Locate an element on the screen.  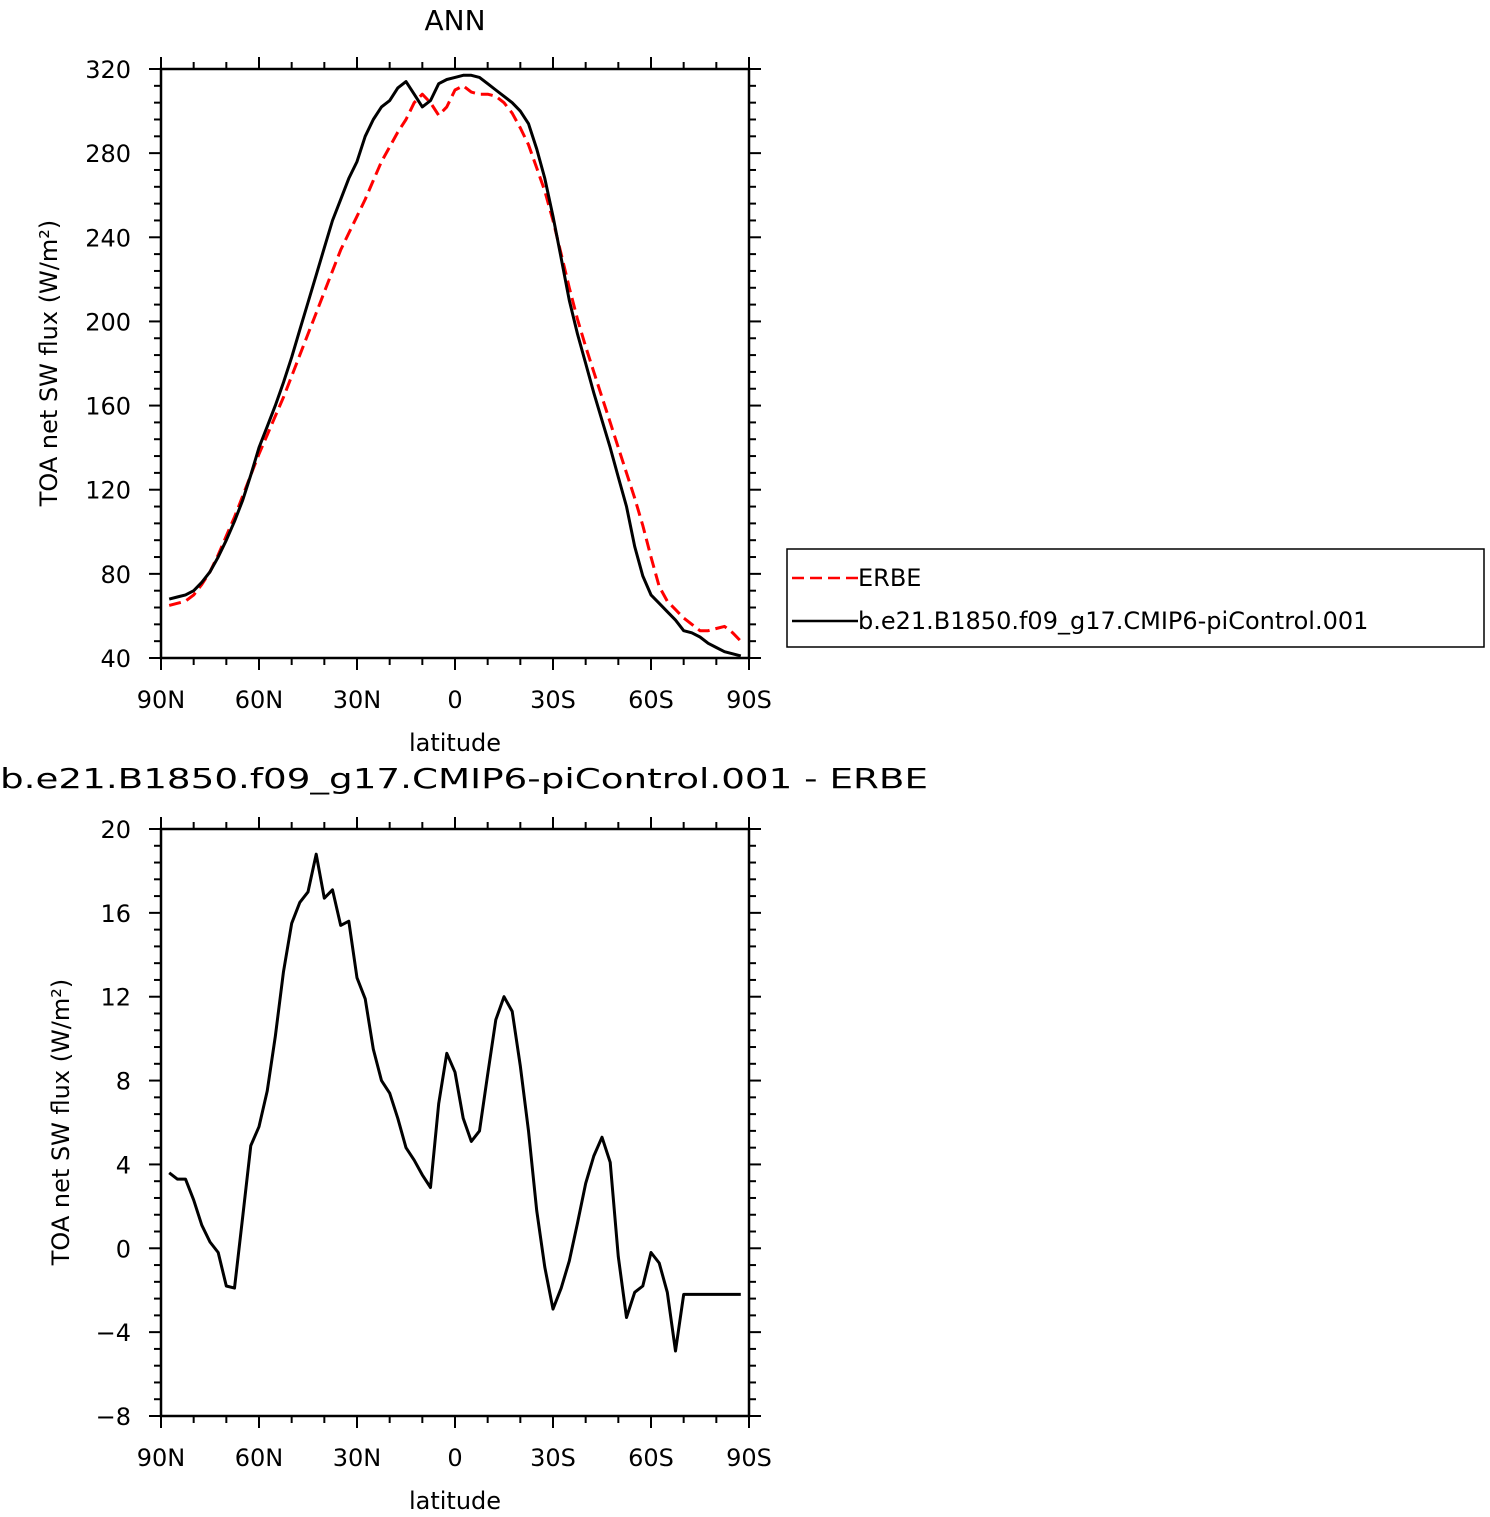
top-series-lines is located at coordinates (455, 365).